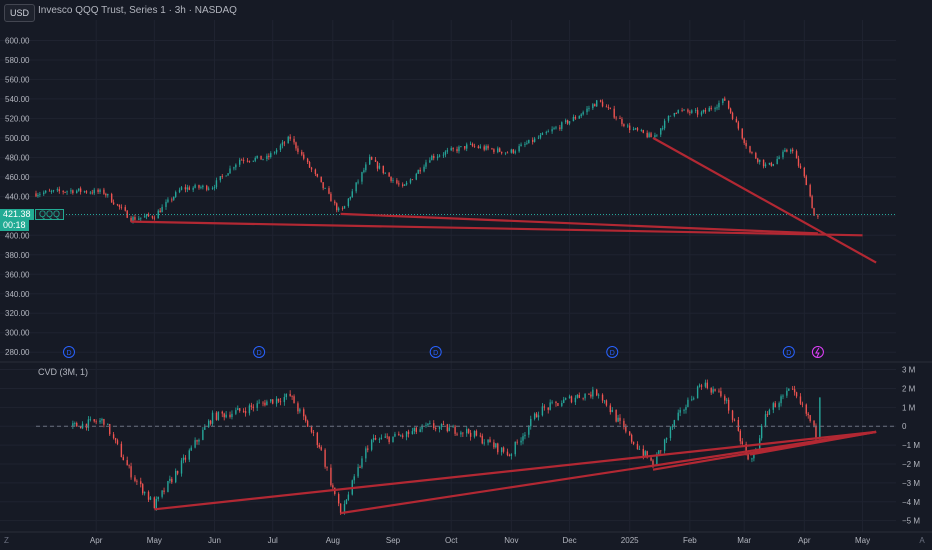  I want to click on dividend-marker-label: D, so click(68, 353).